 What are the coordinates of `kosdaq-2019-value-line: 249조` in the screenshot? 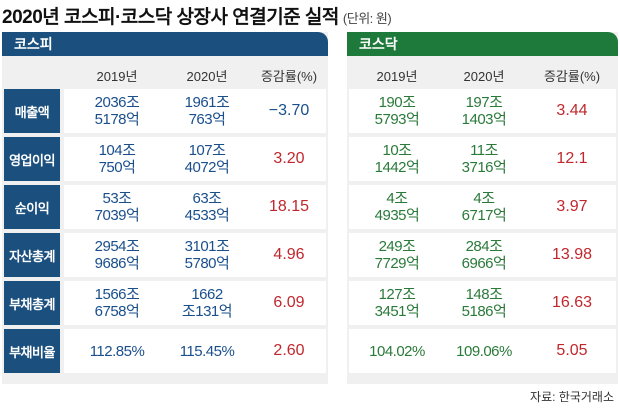 It's located at (397, 246).